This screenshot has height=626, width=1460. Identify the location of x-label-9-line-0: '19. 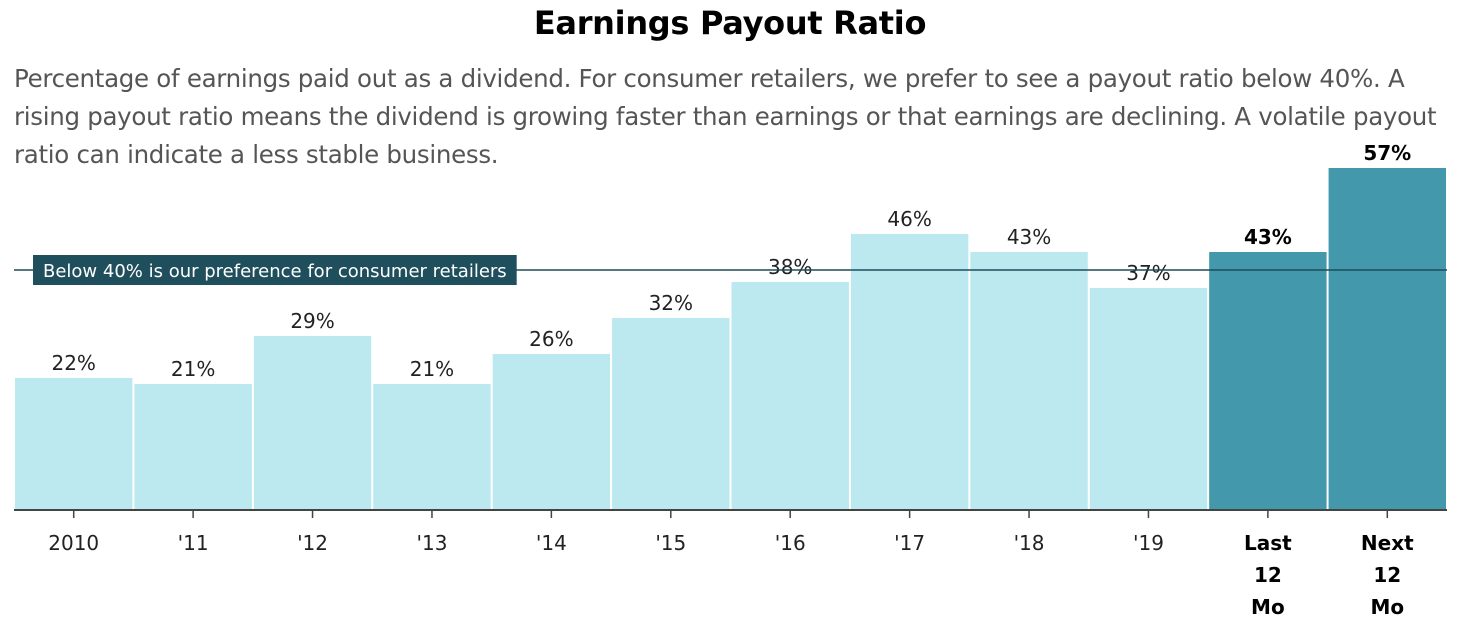
(1148, 543).